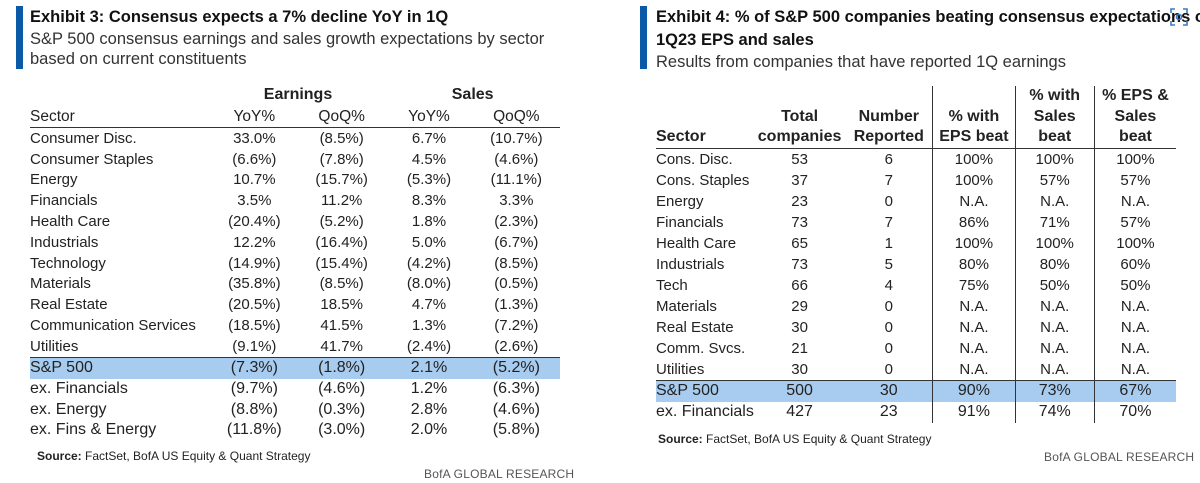 The width and height of the screenshot is (1200, 483). What do you see at coordinates (295, 138) in the screenshot?
I see `table-row: Consumer Disc. 33.0% (8.5%) 6.7% (10.7%)` at bounding box center [295, 138].